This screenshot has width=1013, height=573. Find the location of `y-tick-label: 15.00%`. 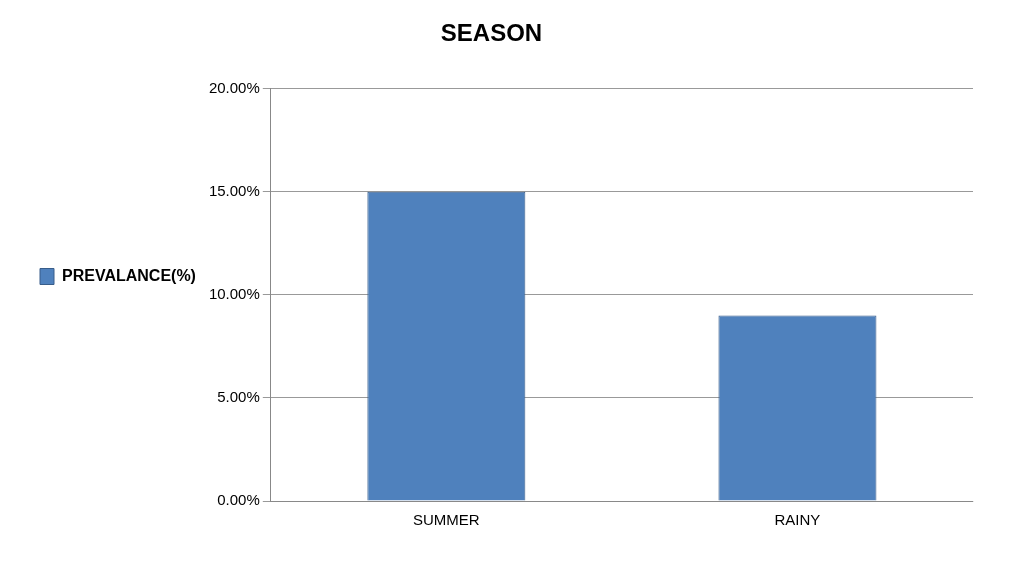

y-tick-label: 15.00% is located at coordinates (234, 190).